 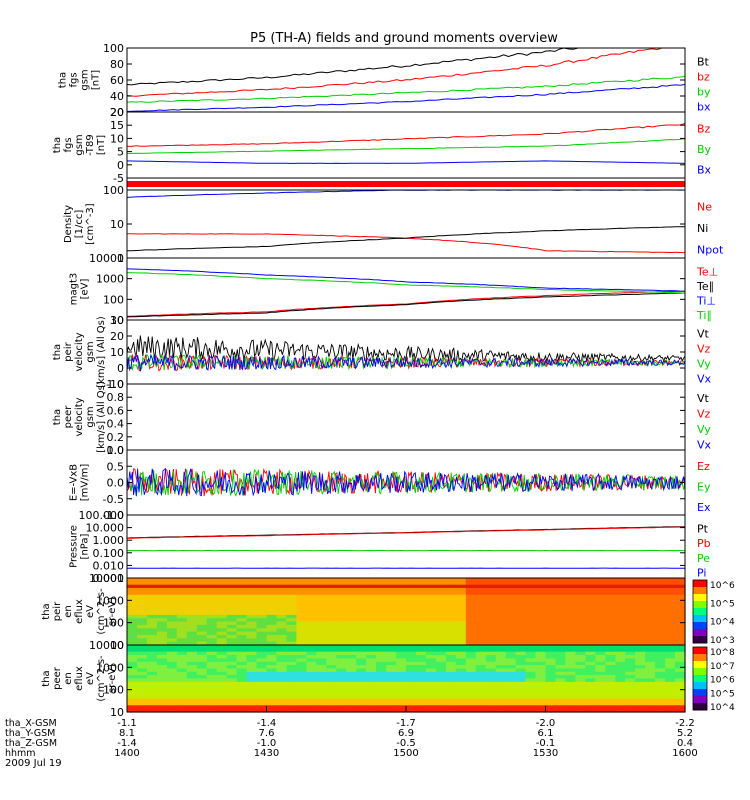 I want to click on y-axis-label: E=-VxB, so click(x=74, y=482).